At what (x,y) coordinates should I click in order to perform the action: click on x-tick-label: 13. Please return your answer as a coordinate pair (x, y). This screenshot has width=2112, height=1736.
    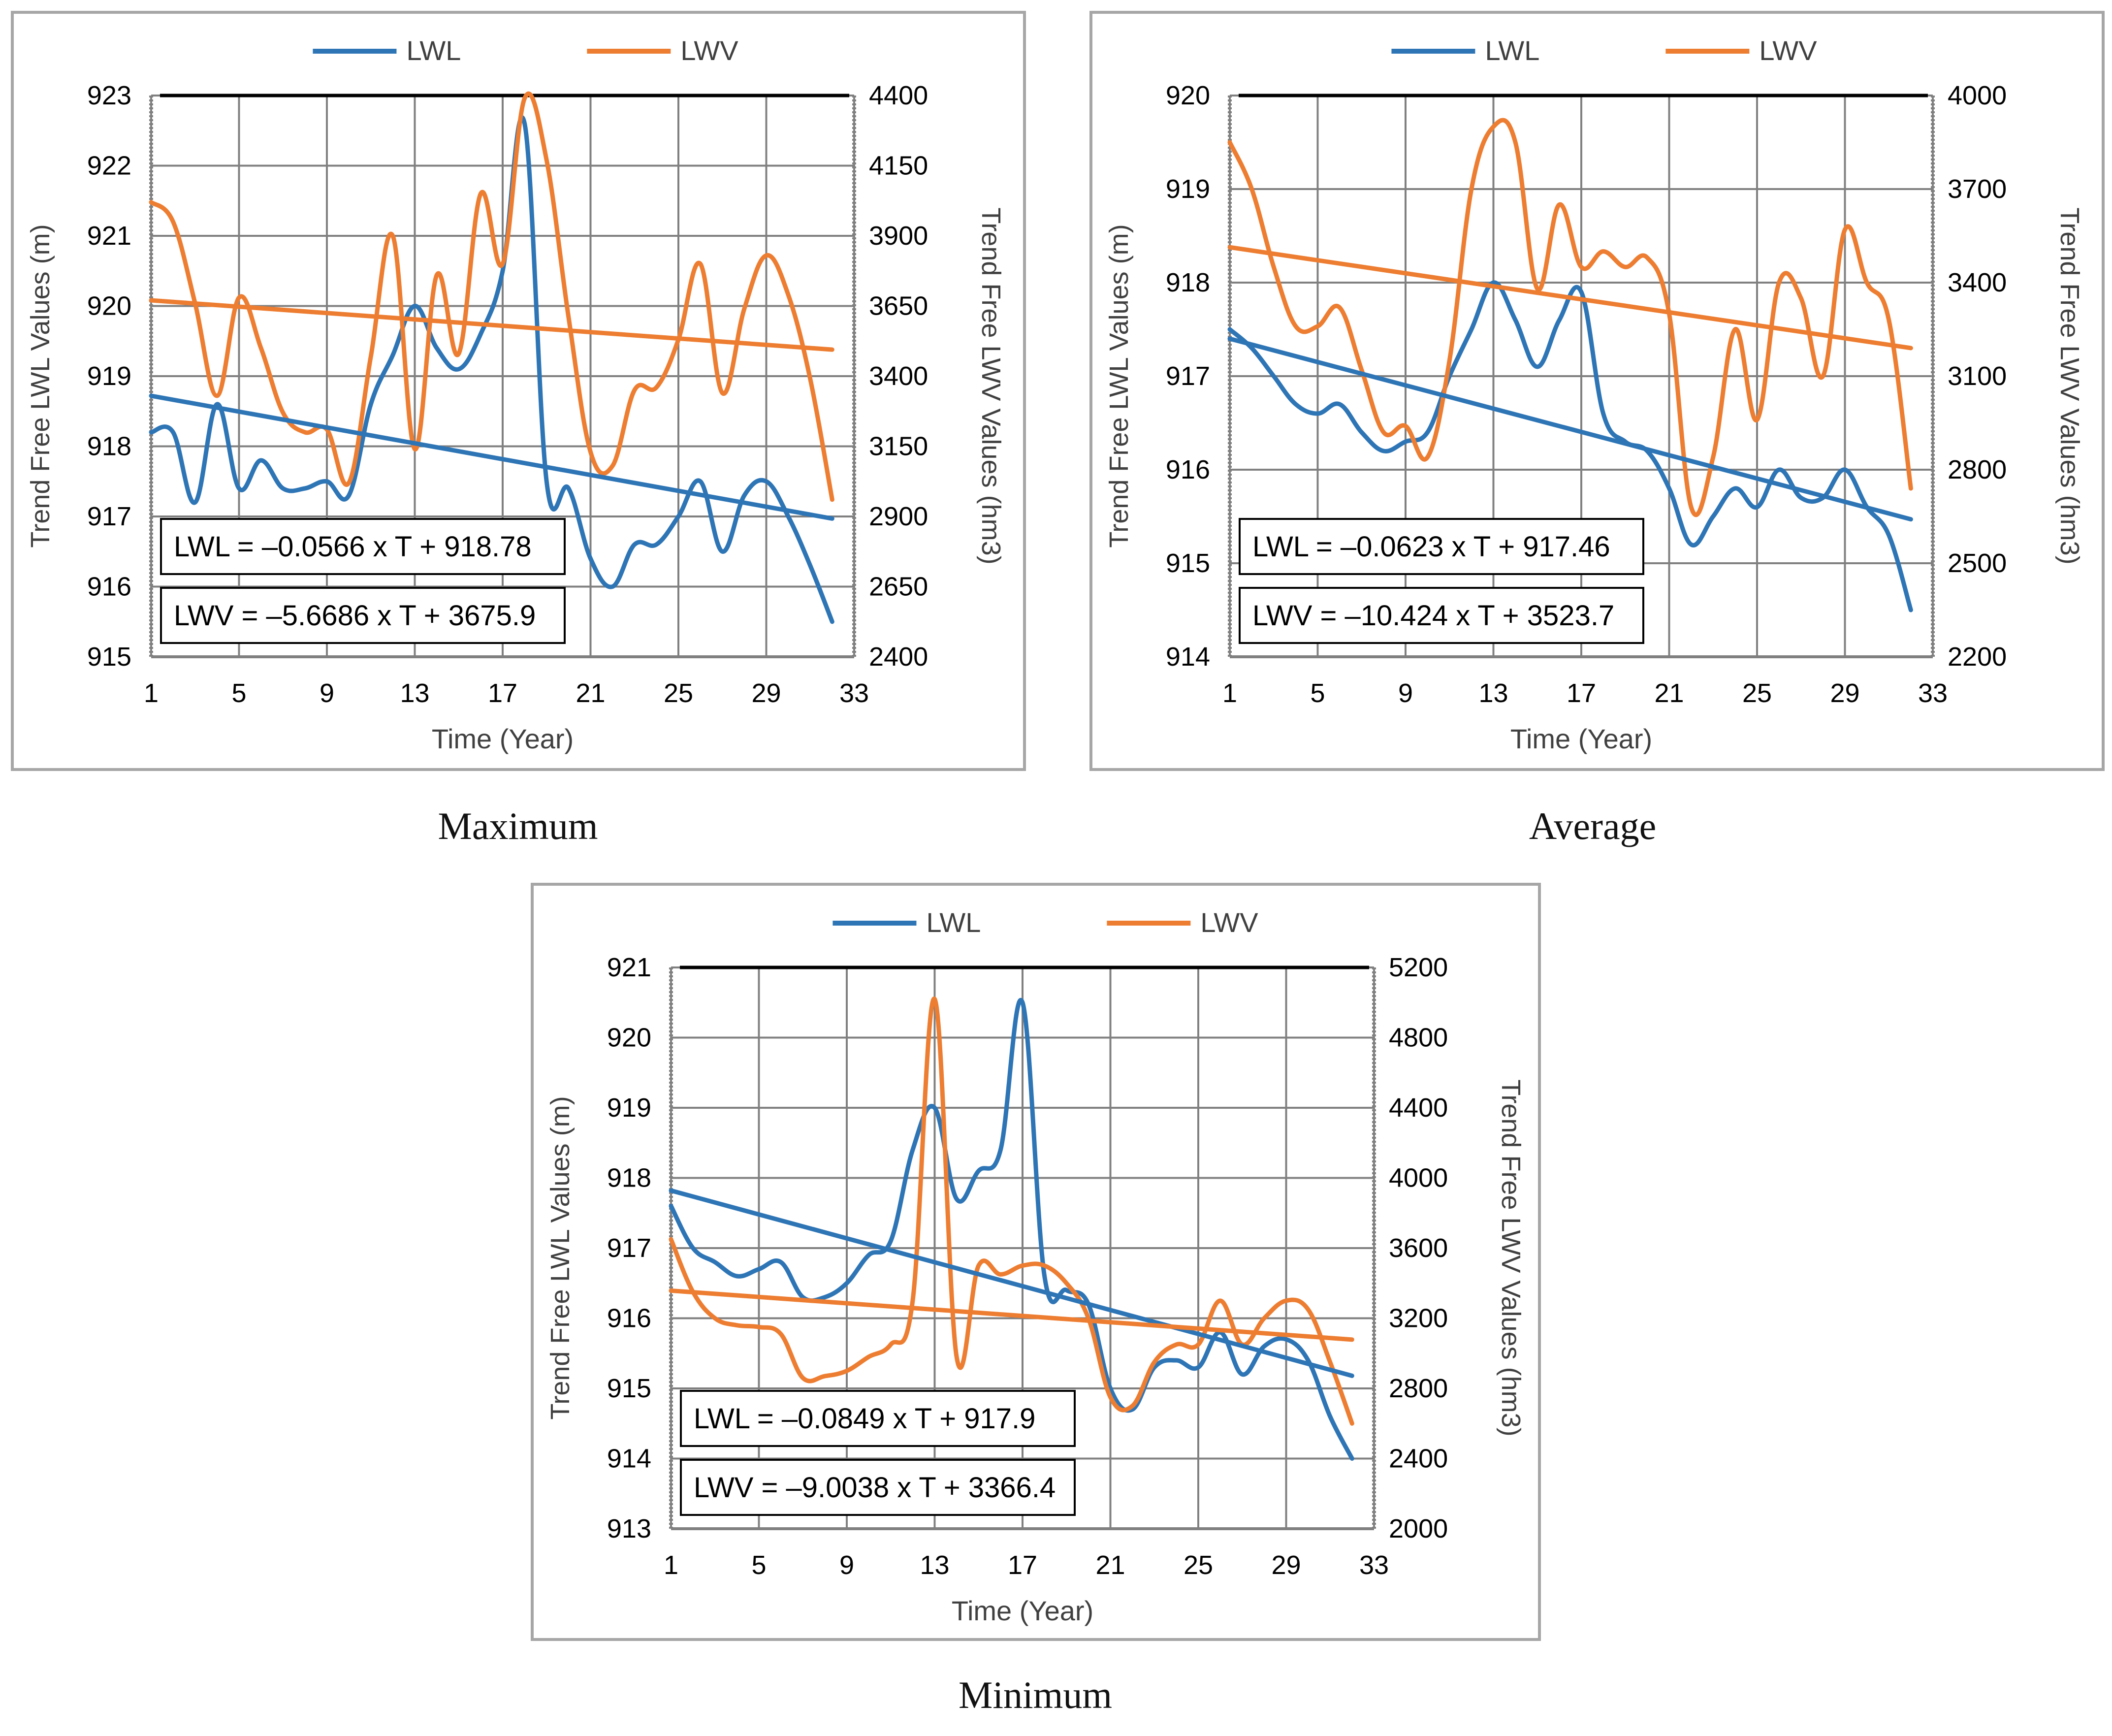
    Looking at the image, I should click on (414, 693).